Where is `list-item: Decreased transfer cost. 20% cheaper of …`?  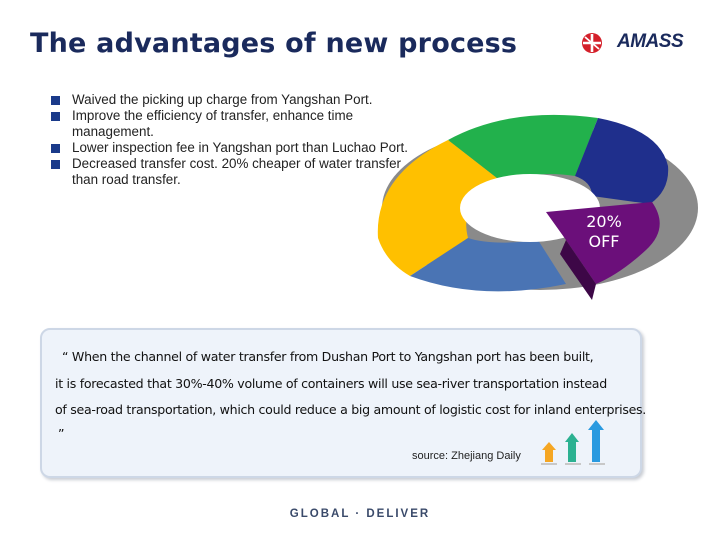 list-item: Decreased transfer cost. 20% cheaper of … is located at coordinates (228, 172).